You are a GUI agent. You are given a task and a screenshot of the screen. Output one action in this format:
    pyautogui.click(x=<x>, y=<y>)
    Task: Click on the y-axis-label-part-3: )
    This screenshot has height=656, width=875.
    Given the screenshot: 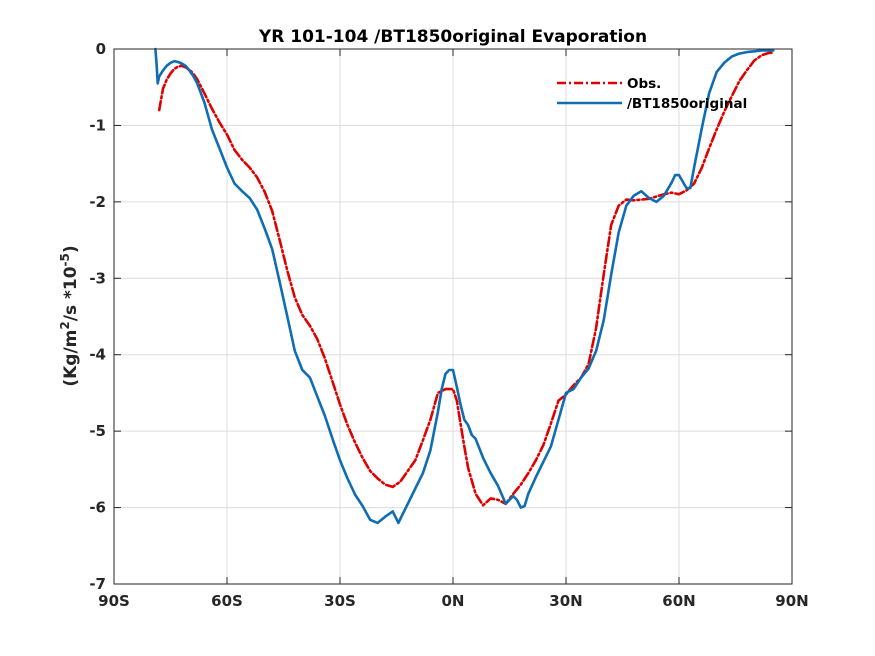 What is the action you would take?
    pyautogui.click(x=71, y=249)
    